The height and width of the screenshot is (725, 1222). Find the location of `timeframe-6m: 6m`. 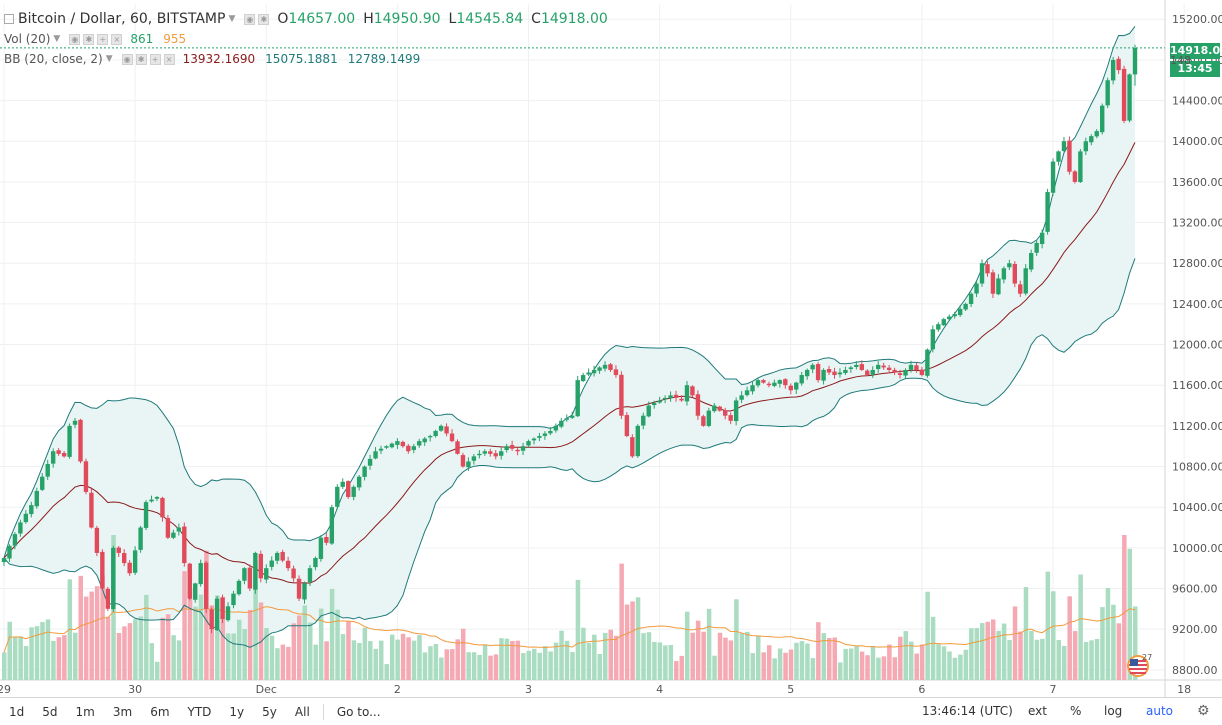

timeframe-6m: 6m is located at coordinates (160, 711).